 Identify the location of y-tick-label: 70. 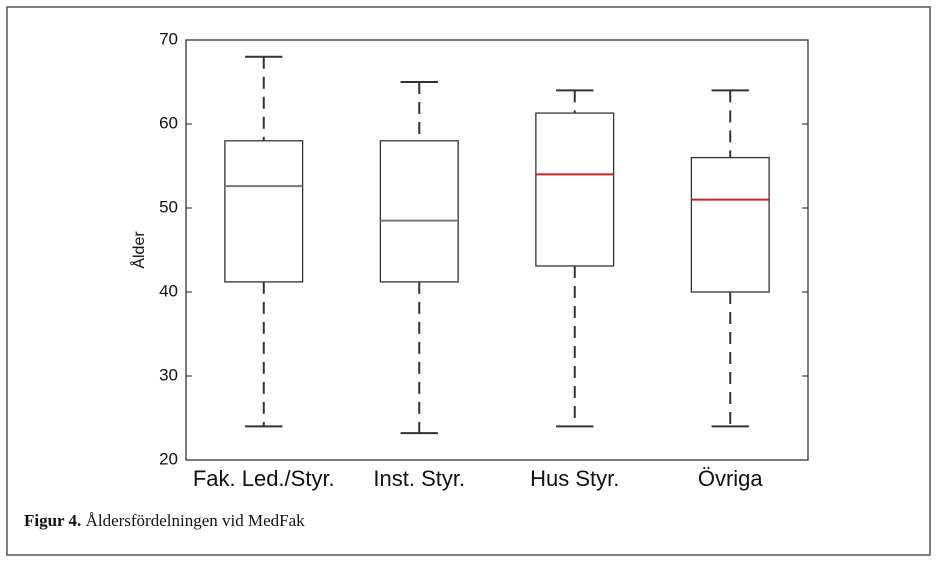
(168, 38).